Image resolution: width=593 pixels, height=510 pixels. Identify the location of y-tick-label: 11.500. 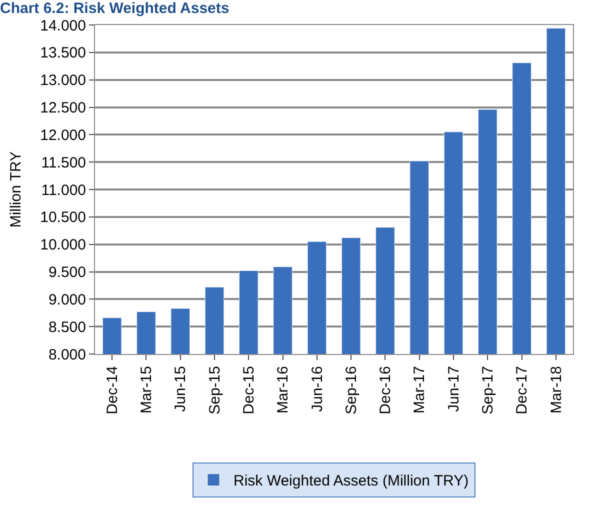
(63, 163).